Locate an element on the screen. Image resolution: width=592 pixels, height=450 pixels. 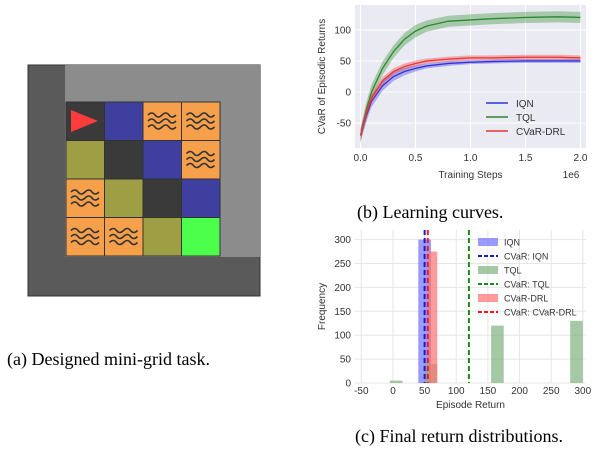
legend-label: CVaR: CVaR-DRL is located at coordinates (540, 313).